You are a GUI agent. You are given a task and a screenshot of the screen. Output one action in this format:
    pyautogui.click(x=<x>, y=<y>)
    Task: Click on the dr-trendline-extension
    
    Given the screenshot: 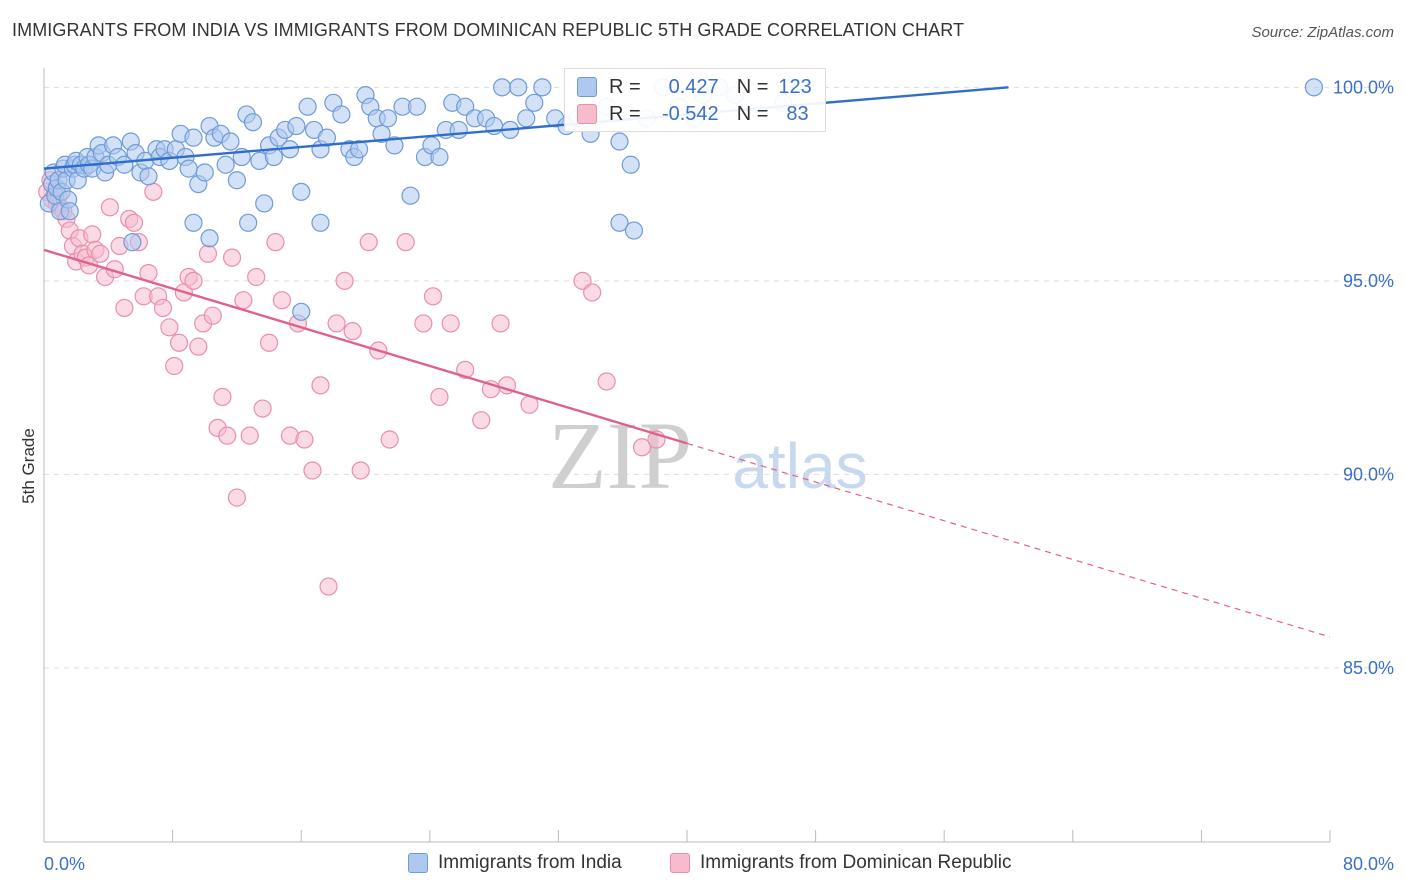 What is the action you would take?
    pyautogui.click(x=1008, y=540)
    